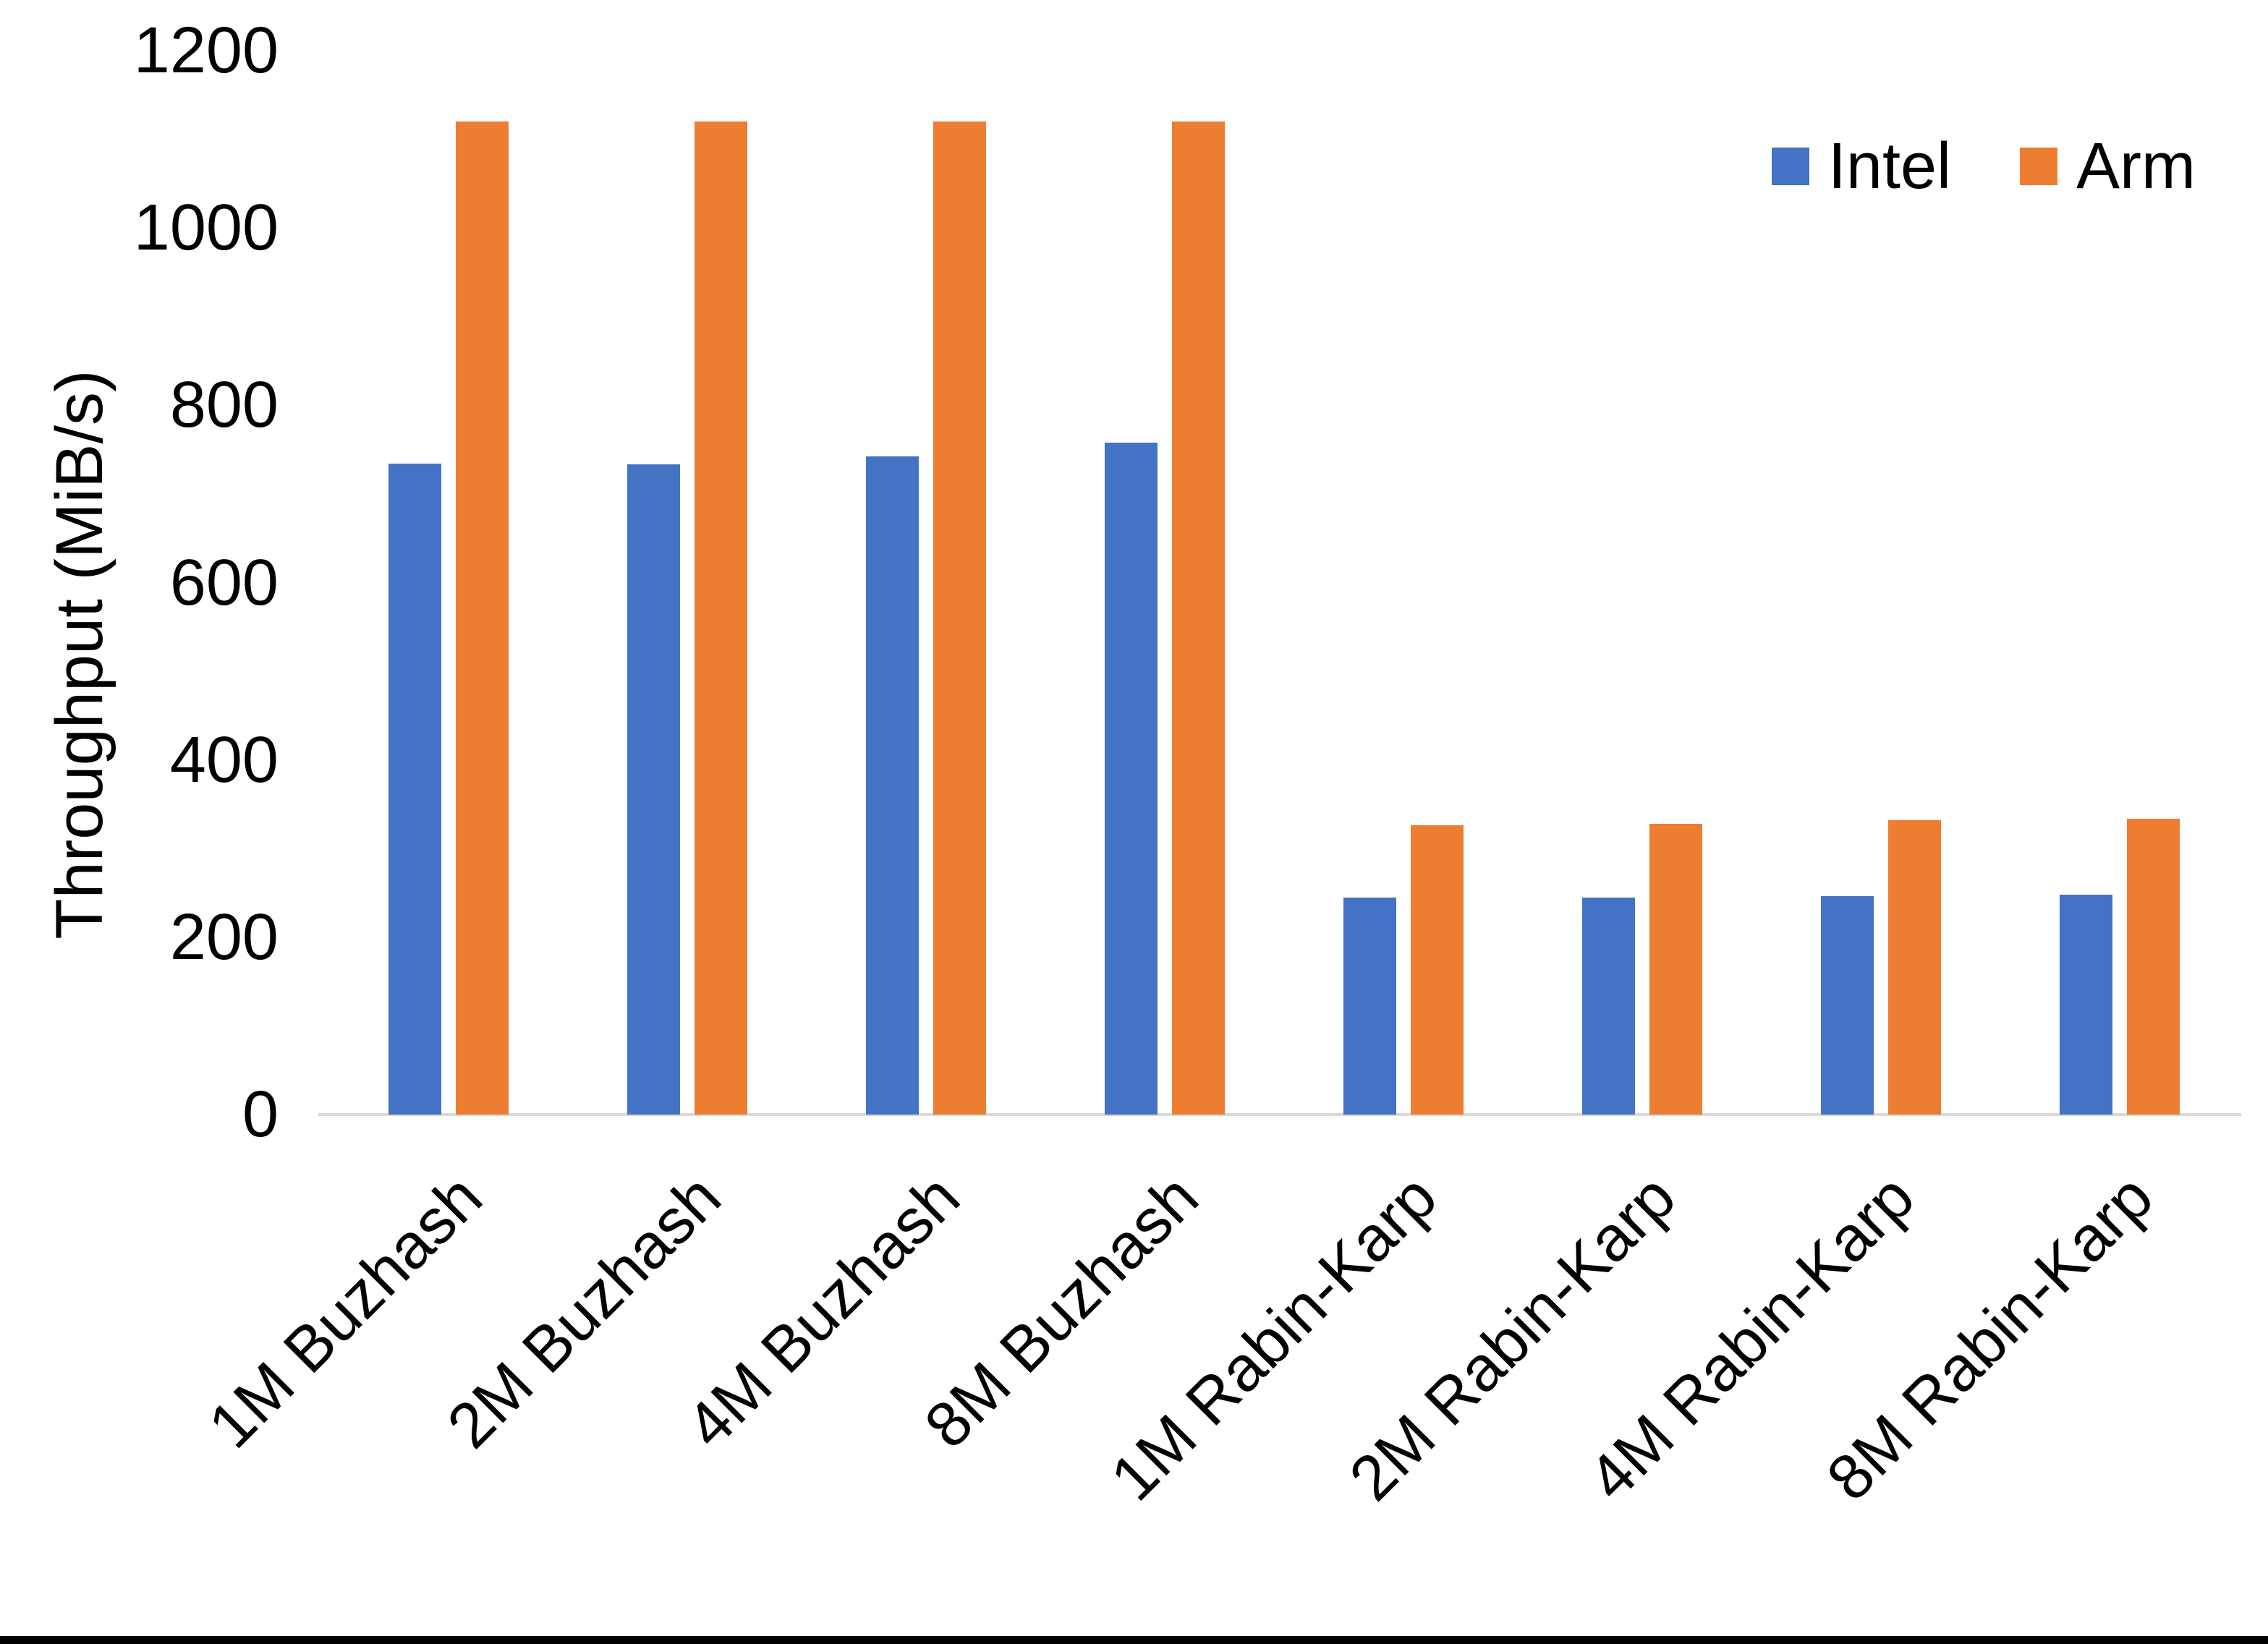 This screenshot has height=1644, width=2268. Describe the element at coordinates (224, 937) in the screenshot. I see `y-tick-label-200: 200` at that location.